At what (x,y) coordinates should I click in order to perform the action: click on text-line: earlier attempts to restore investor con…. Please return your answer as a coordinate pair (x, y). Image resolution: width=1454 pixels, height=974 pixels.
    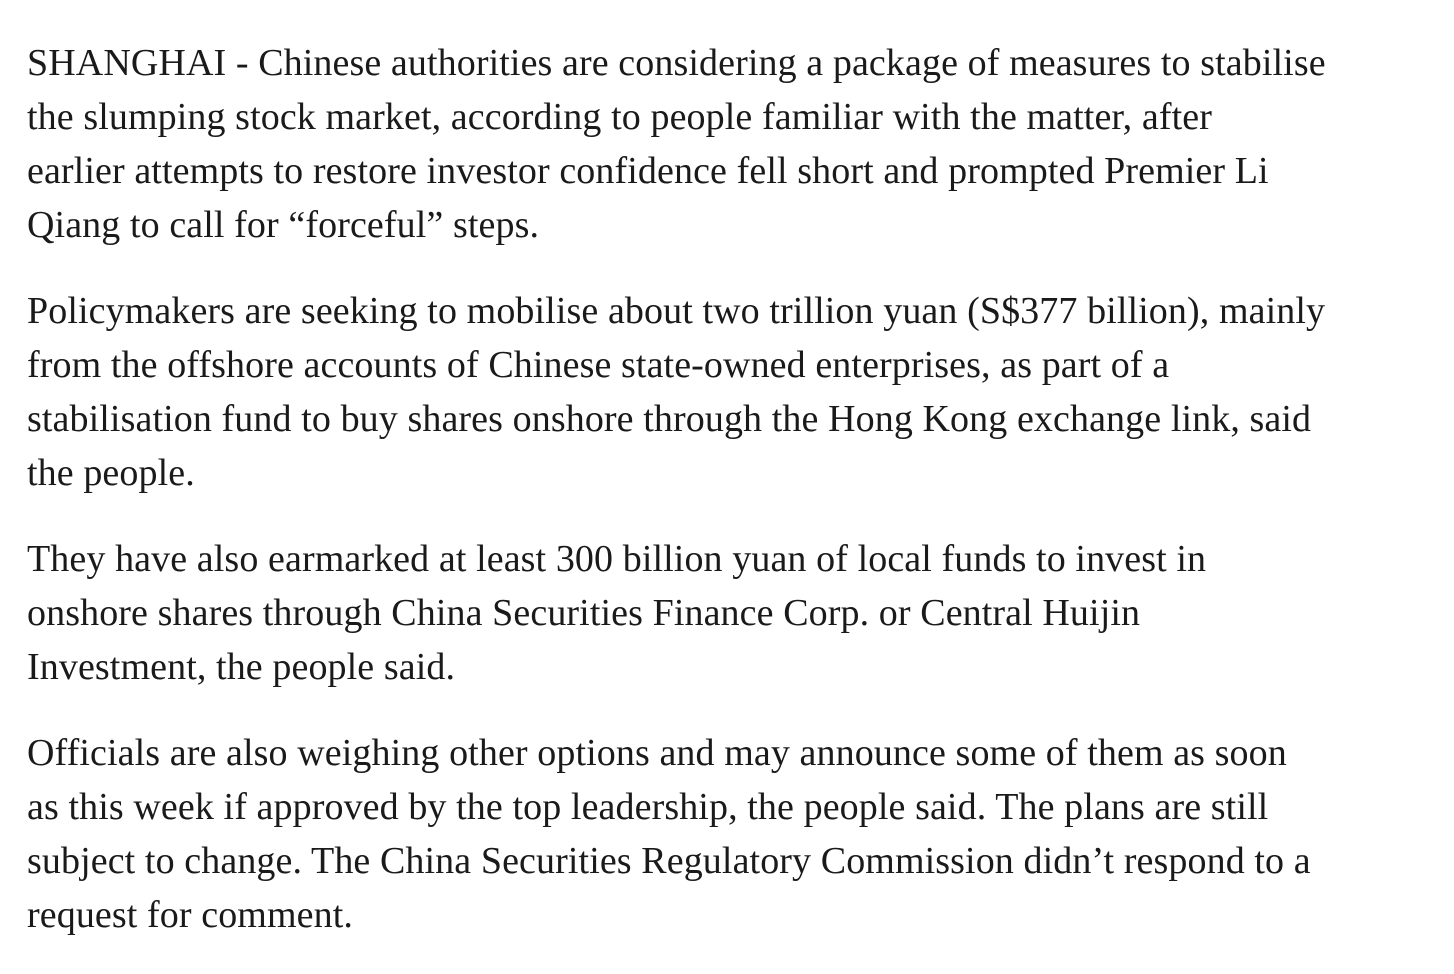
    Looking at the image, I should click on (648, 171).